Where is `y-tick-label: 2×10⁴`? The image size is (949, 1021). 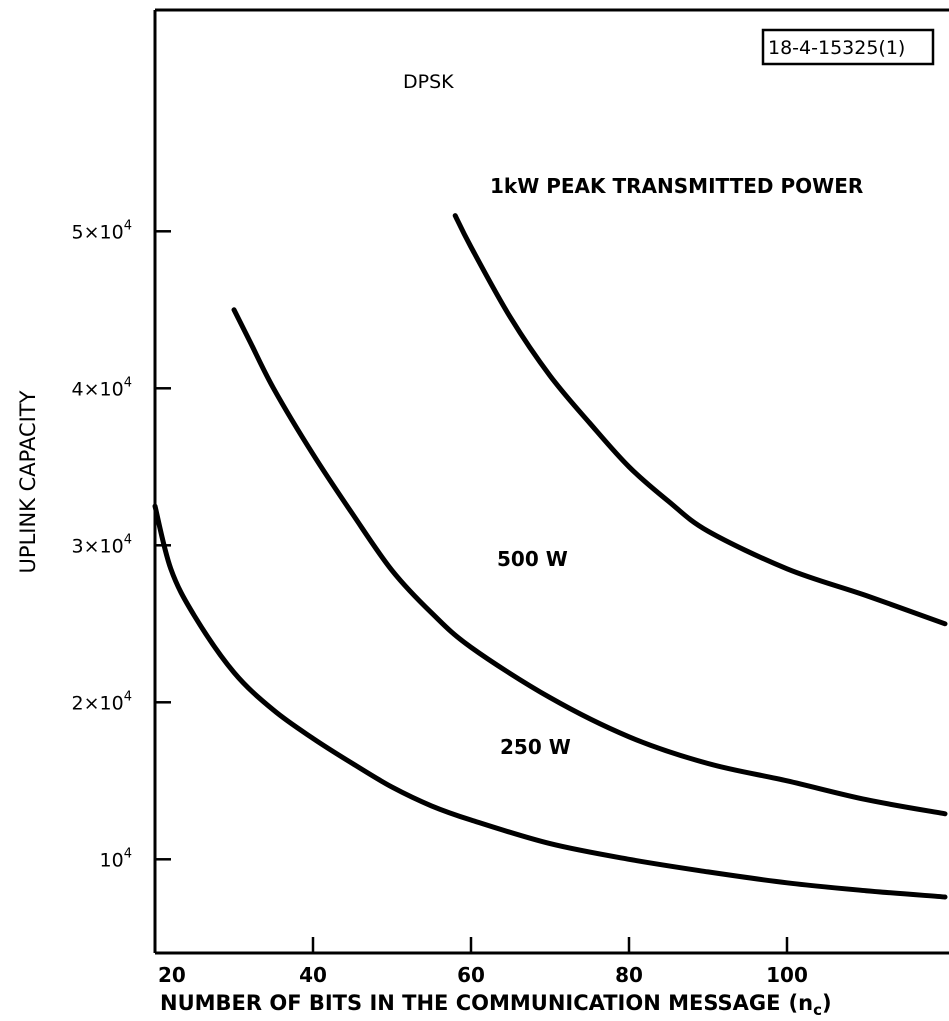 y-tick-label: 2×10⁴ is located at coordinates (102, 701).